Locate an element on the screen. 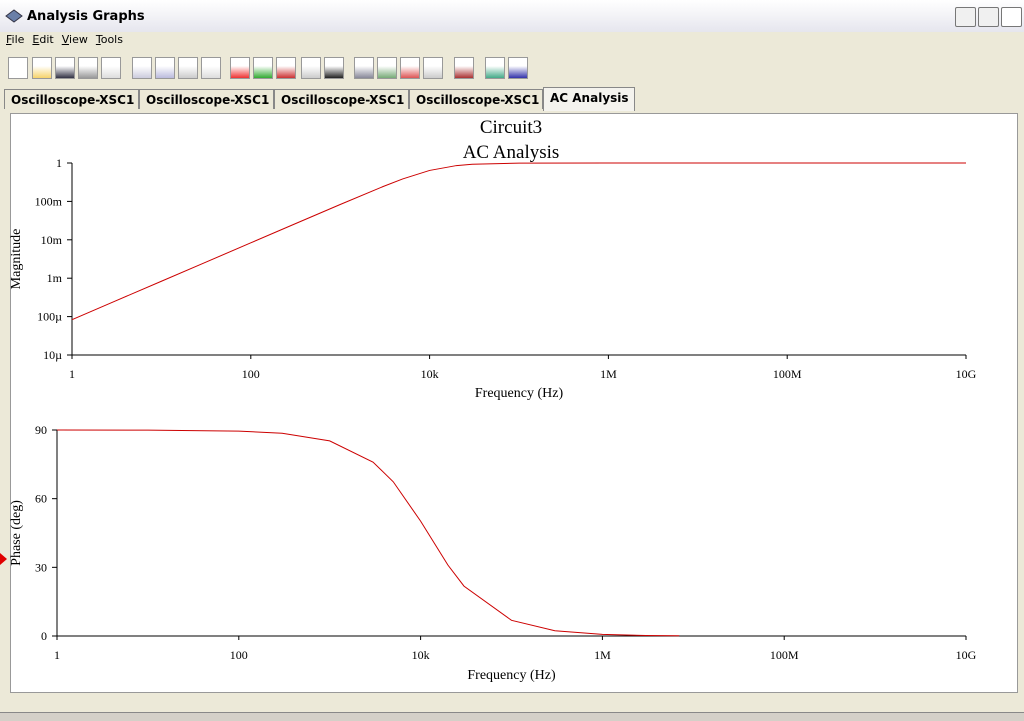  y-tick-label: 100µ is located at coordinates (49, 317).